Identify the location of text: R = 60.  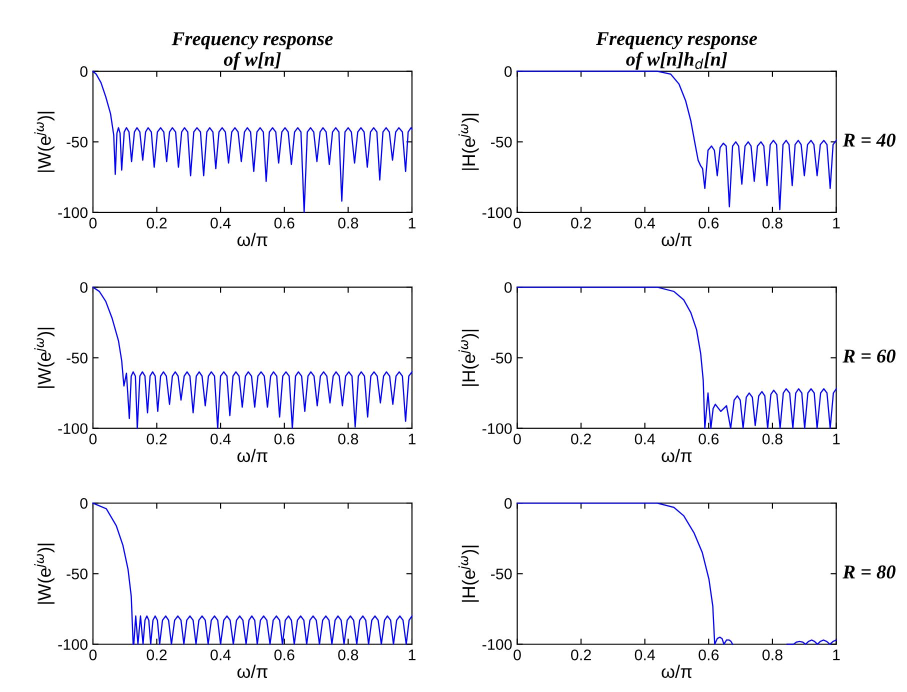
(869, 356).